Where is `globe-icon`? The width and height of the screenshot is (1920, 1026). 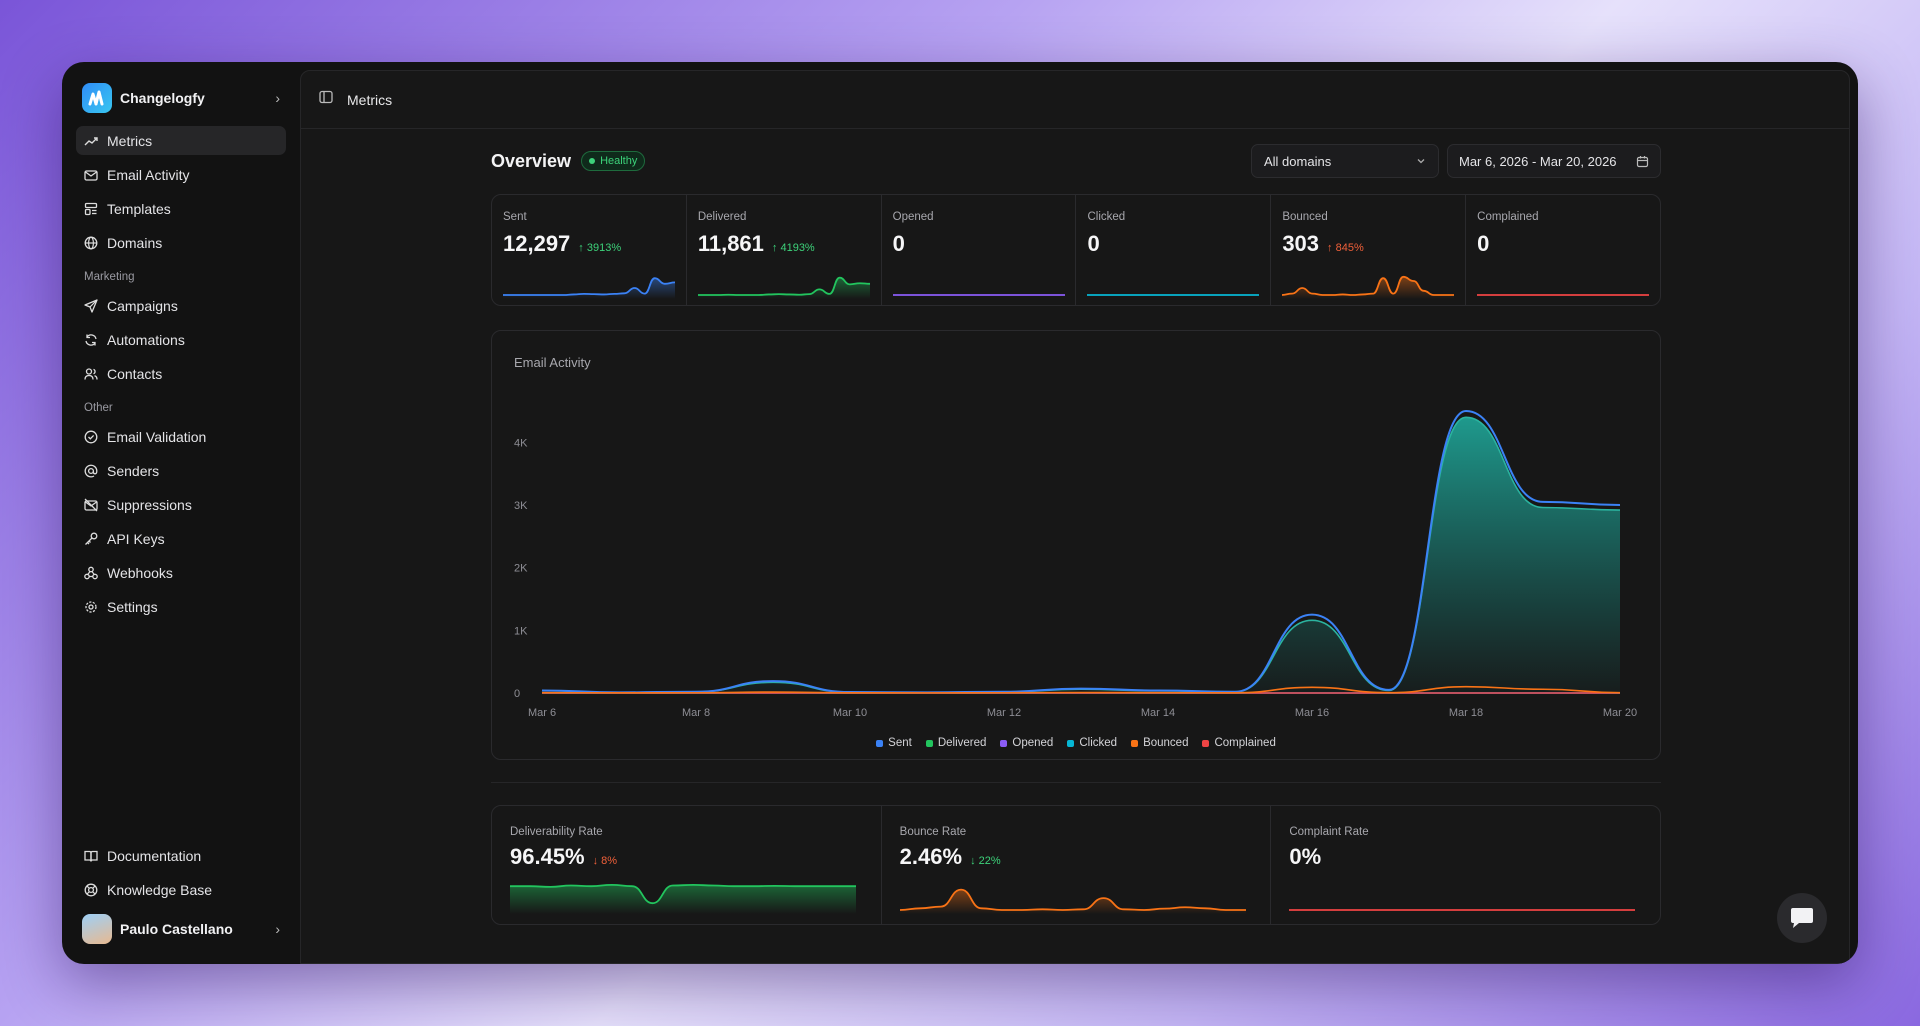 globe-icon is located at coordinates (91, 242).